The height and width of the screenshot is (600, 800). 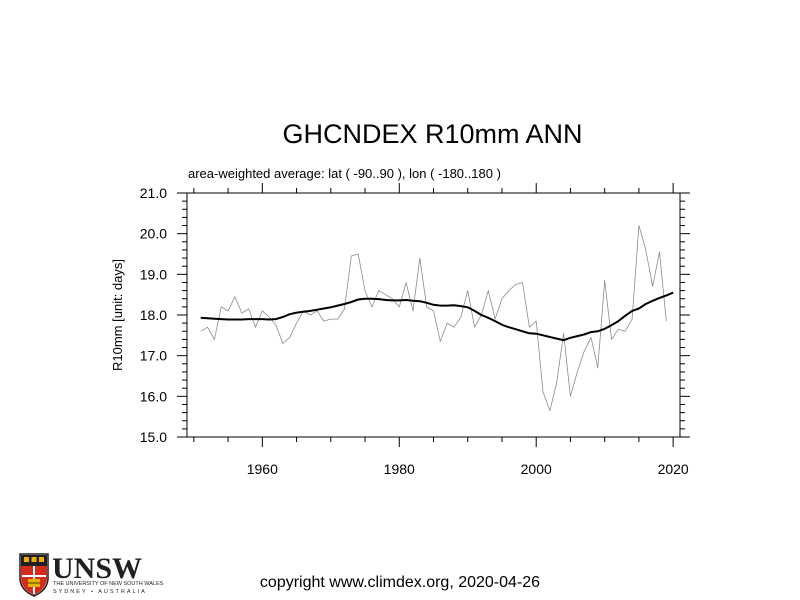 I want to click on x-tick-label: 2000, so click(x=536, y=469).